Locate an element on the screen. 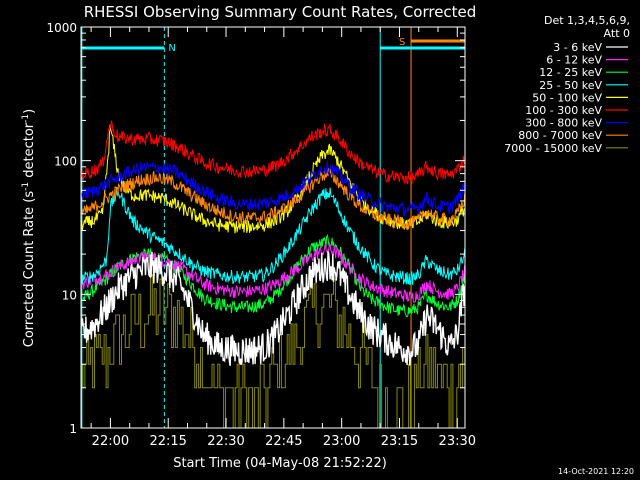 The image size is (640, 480). legend-entry-label: 3 - 6 keV is located at coordinates (577, 47).